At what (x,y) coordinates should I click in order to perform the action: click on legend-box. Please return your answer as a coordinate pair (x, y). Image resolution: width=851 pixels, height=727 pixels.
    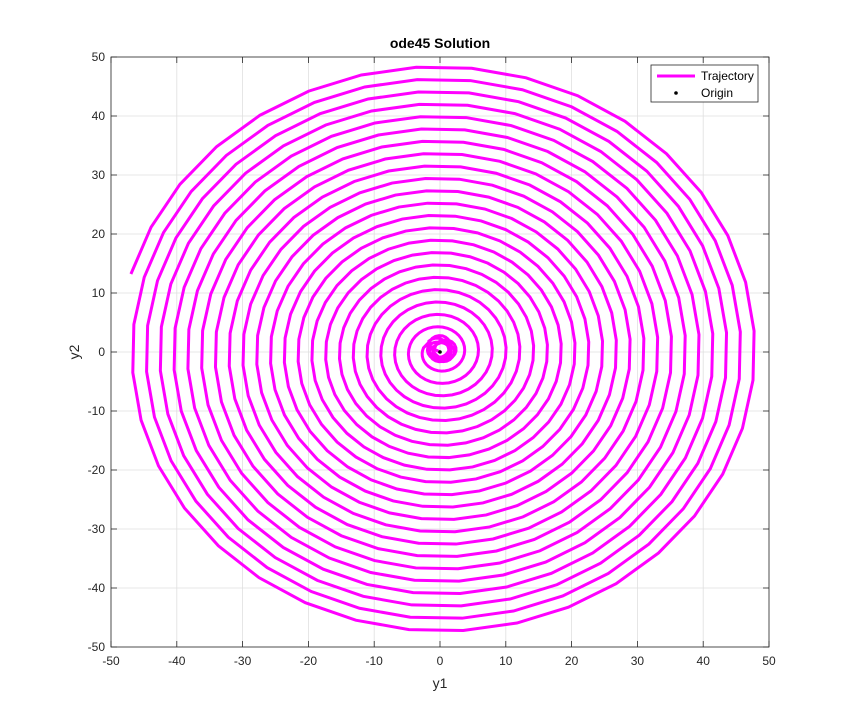
    Looking at the image, I should click on (704, 83).